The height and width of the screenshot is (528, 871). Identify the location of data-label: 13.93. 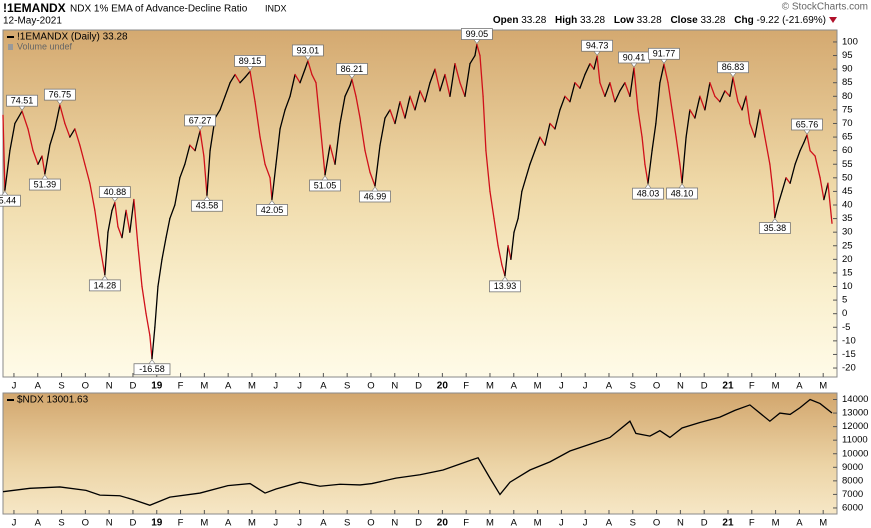
(505, 286).